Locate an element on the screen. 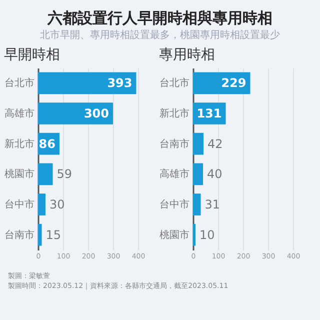 The width and height of the screenshot is (320, 320). data-label: 393 is located at coordinates (119, 83).